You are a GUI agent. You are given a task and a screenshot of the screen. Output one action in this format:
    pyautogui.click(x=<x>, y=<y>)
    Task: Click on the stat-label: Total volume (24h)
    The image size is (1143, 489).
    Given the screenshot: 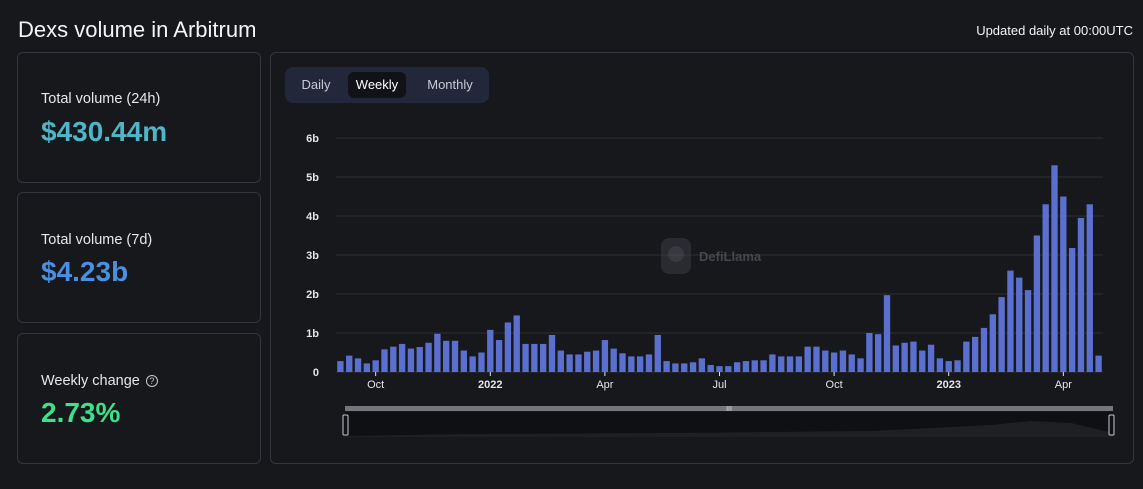 What is the action you would take?
    pyautogui.click(x=101, y=99)
    